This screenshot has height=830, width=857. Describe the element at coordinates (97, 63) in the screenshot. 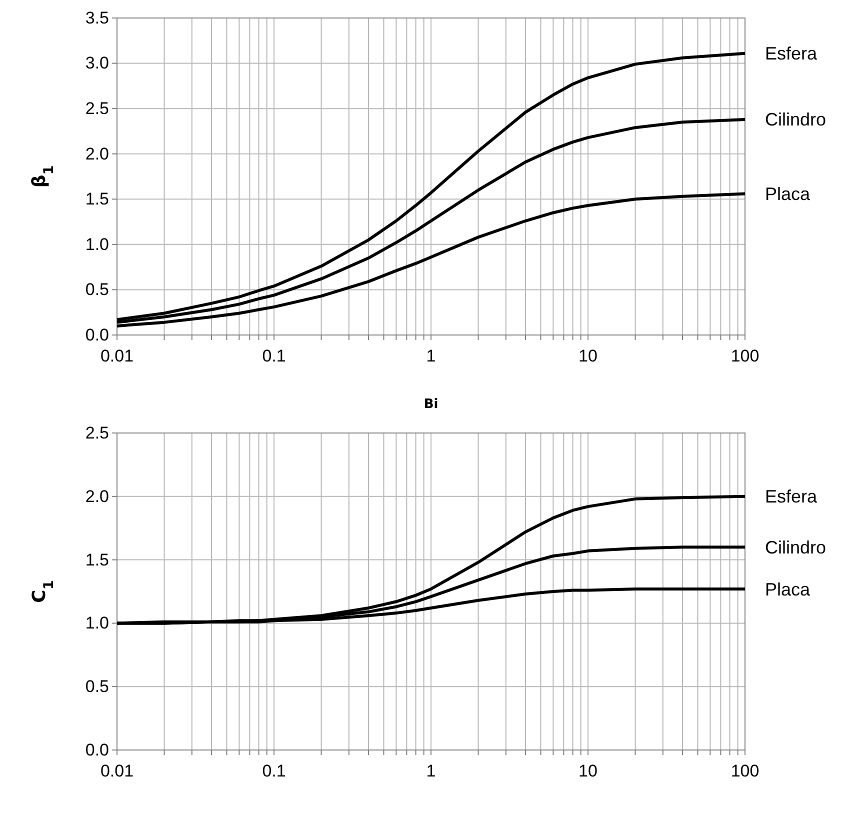

I see `y-tick-label: 3.0` at that location.